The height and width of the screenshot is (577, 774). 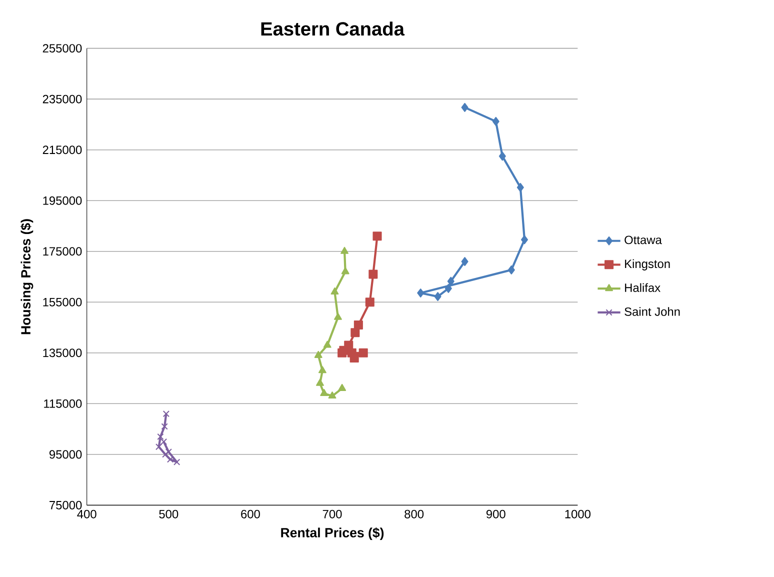 I want to click on y-tick-label: 215000, so click(x=62, y=150).